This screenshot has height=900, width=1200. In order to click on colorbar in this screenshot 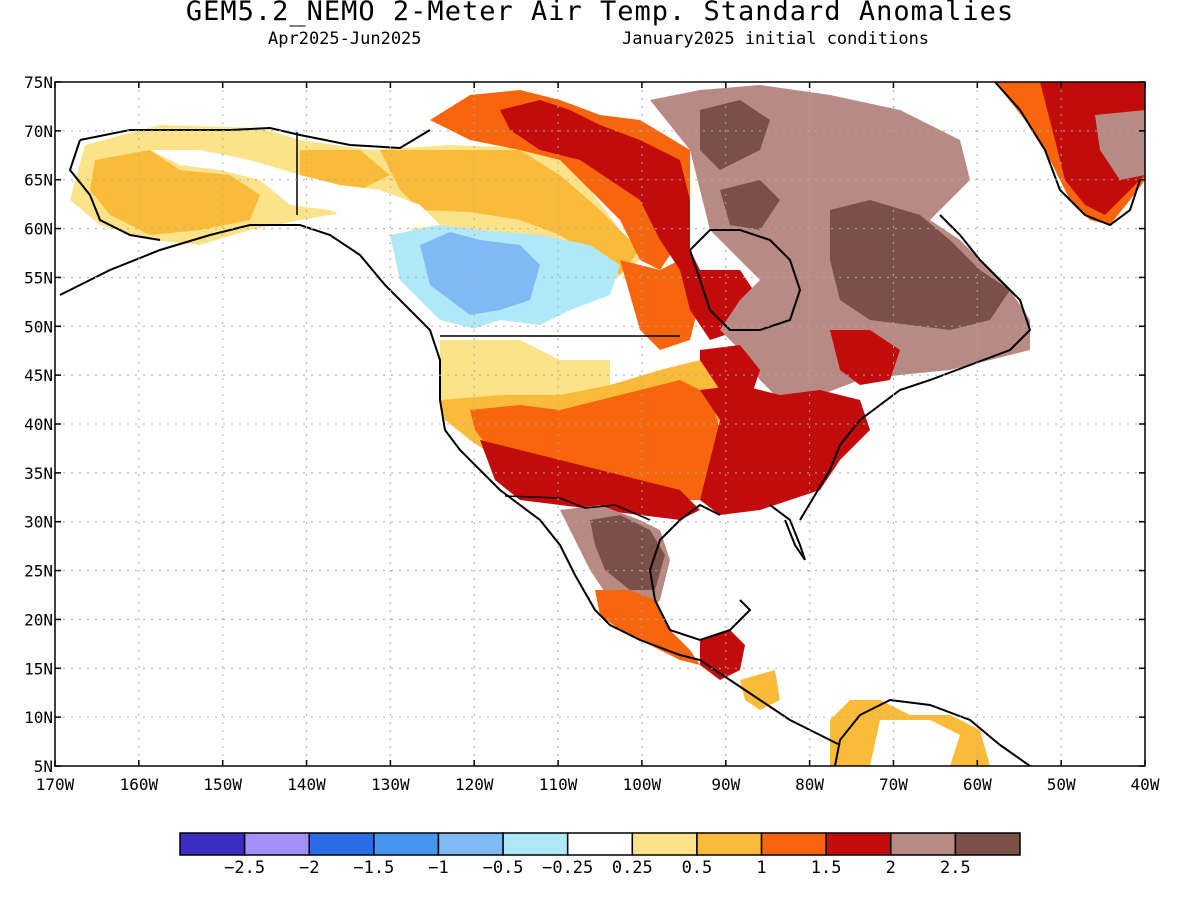, I will do `click(600, 844)`.